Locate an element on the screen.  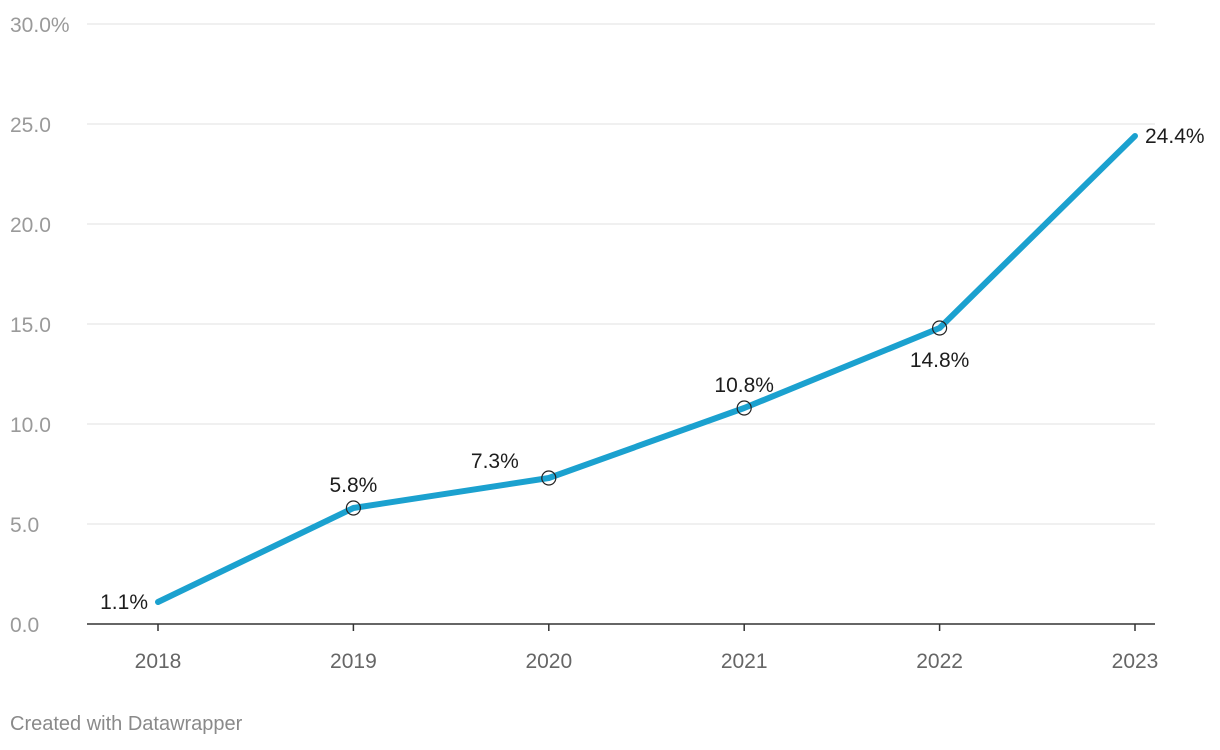
x-axis-ticks: 2018 2019 2020 2021 2022 2023 is located at coordinates (647, 648).